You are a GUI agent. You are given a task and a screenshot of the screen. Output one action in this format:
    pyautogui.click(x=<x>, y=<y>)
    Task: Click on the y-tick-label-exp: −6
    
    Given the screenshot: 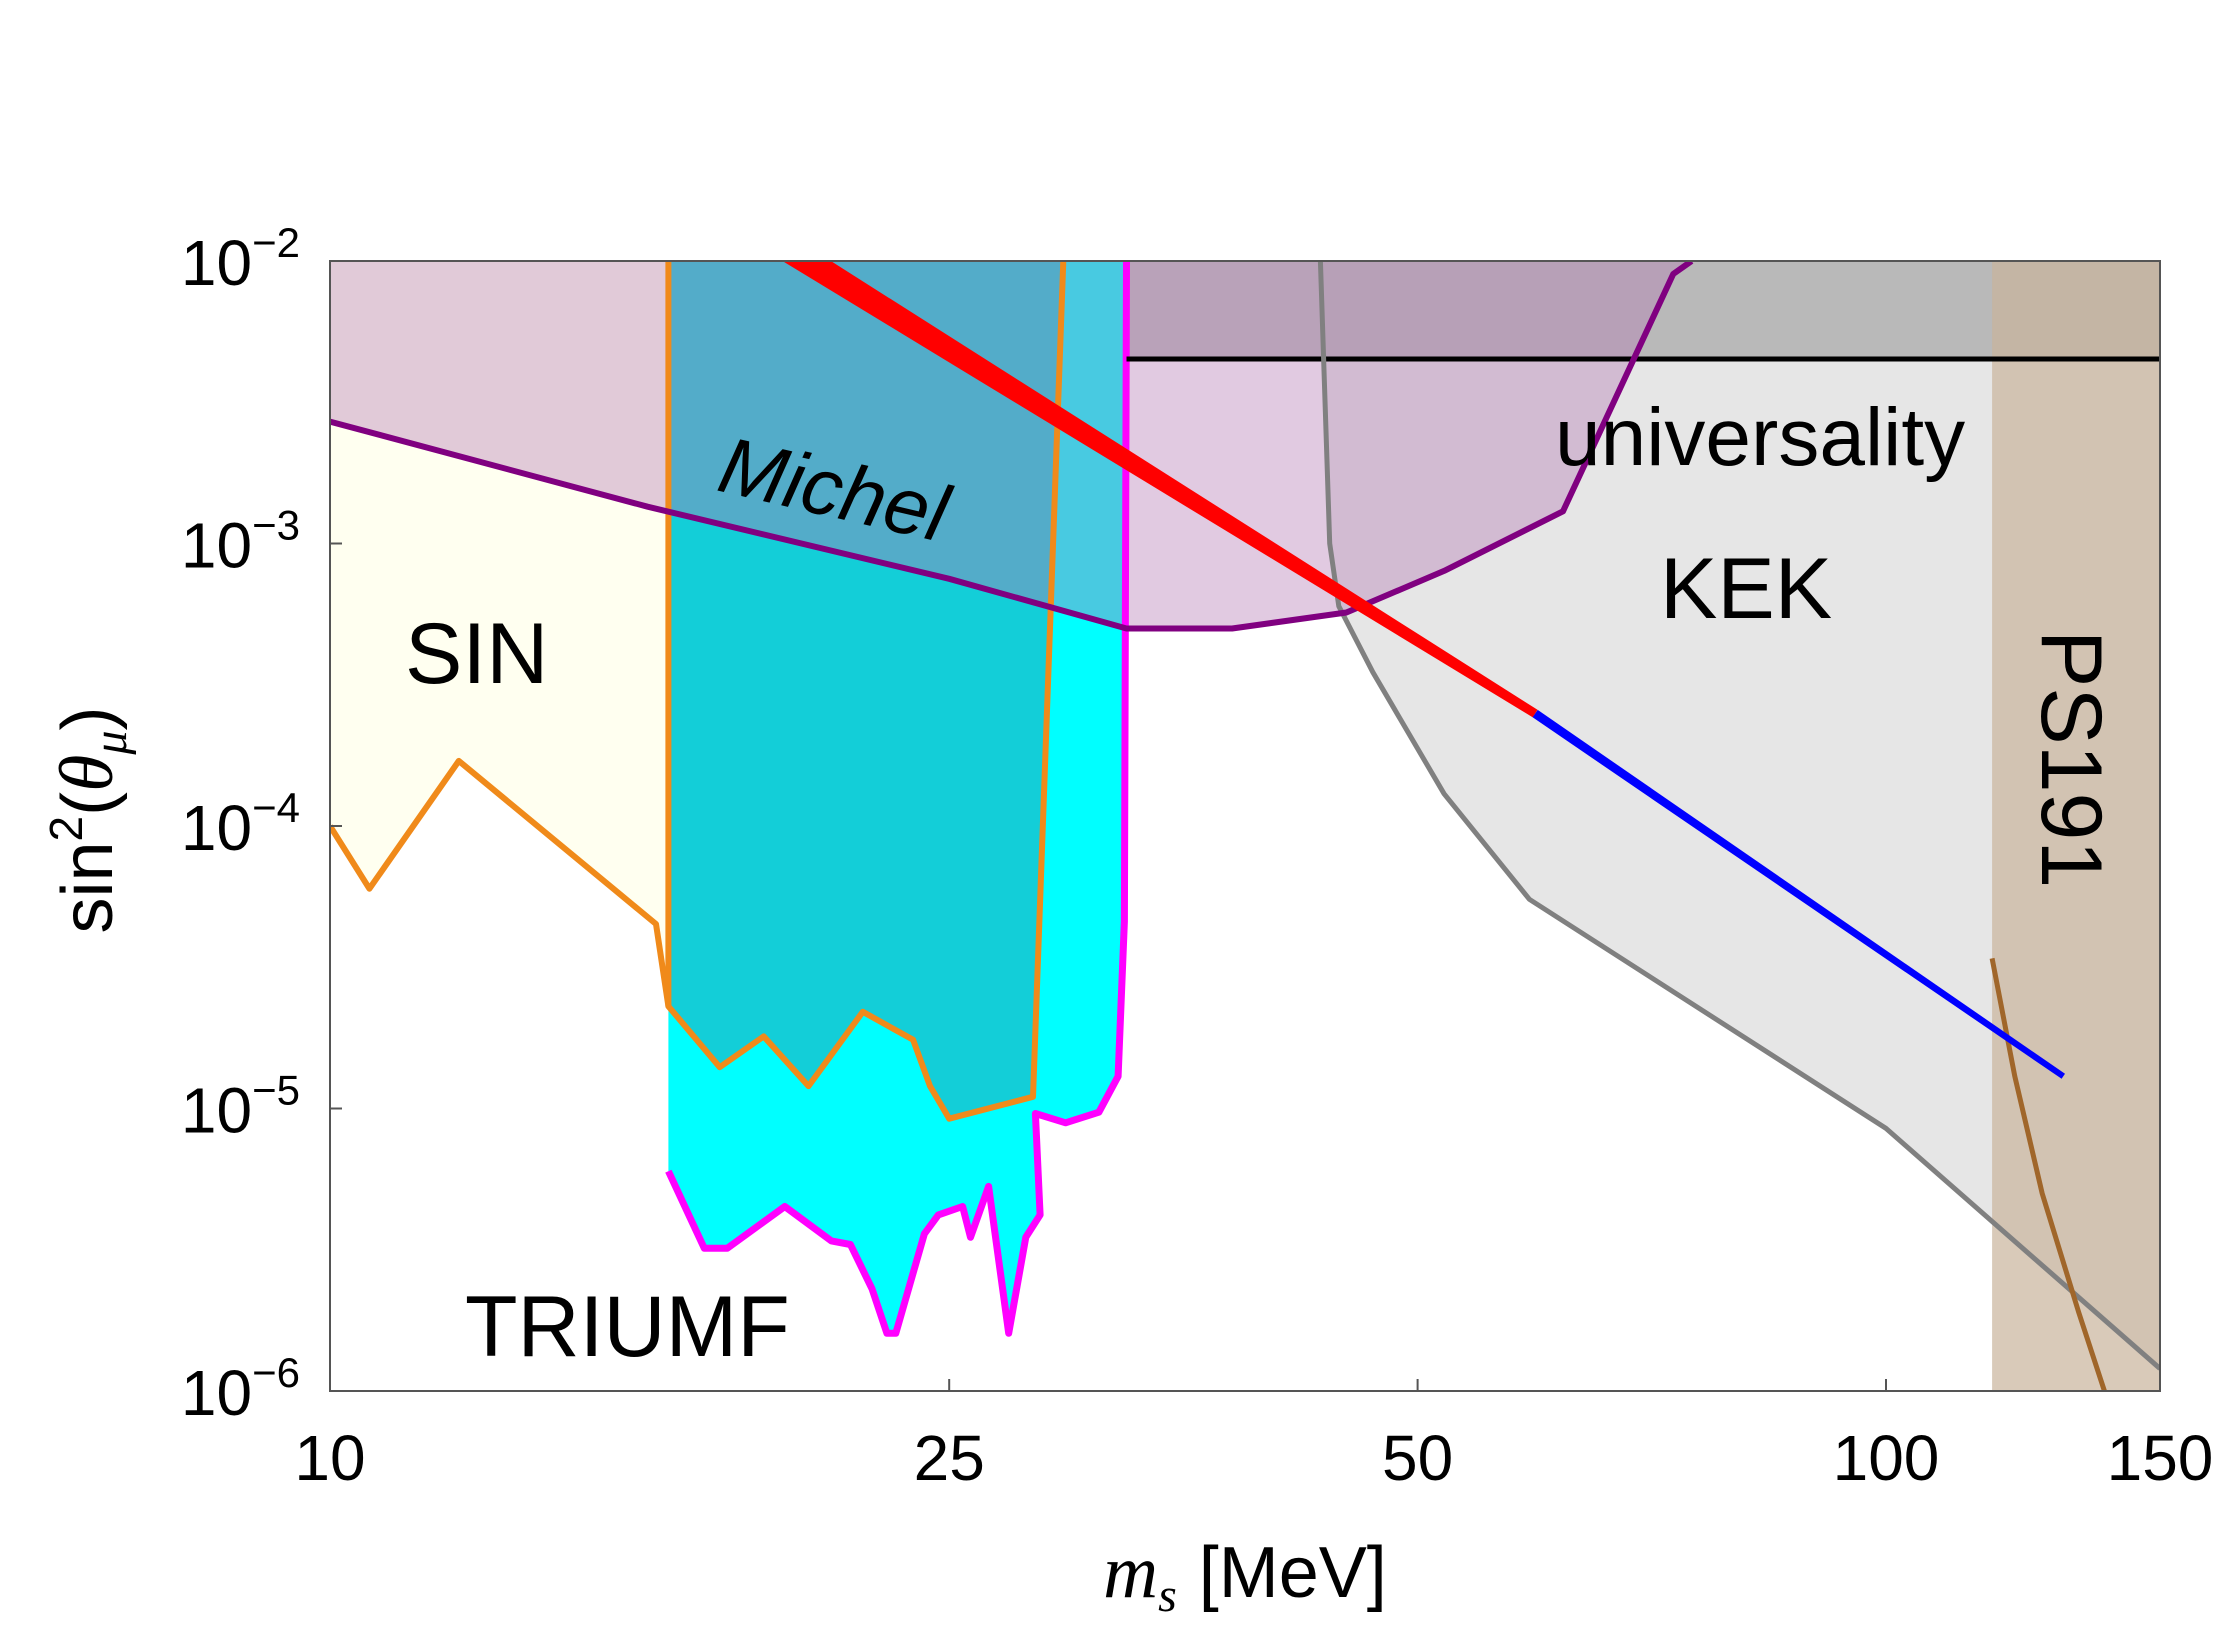 What is the action you would take?
    pyautogui.click(x=276, y=1372)
    